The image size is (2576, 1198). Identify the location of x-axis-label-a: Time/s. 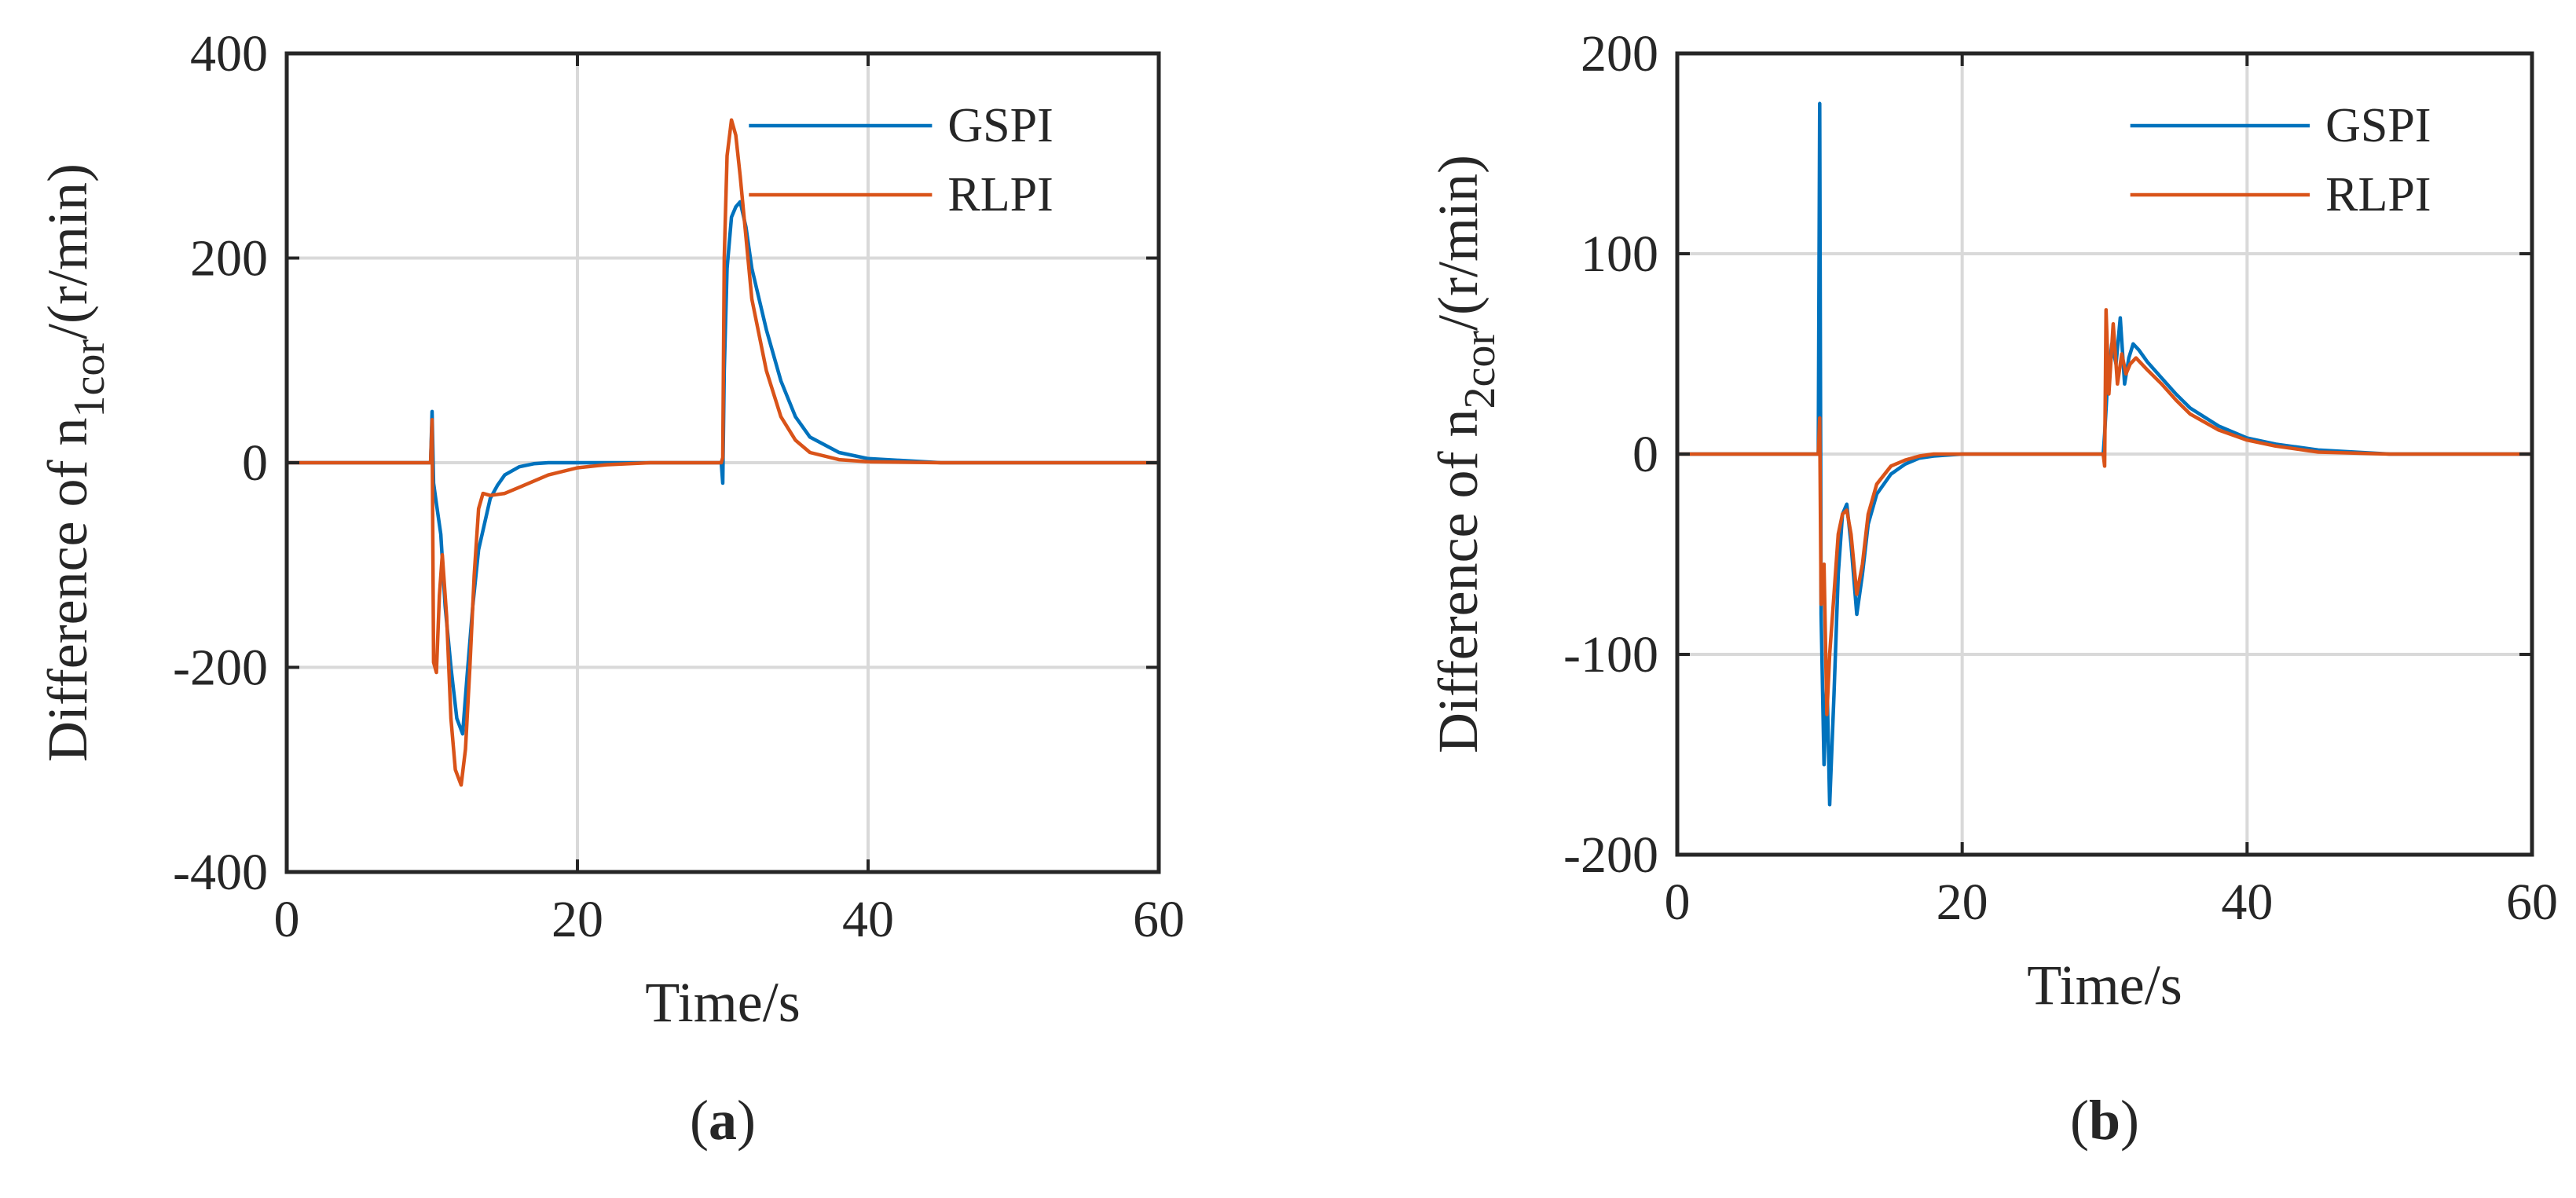
(722, 1003).